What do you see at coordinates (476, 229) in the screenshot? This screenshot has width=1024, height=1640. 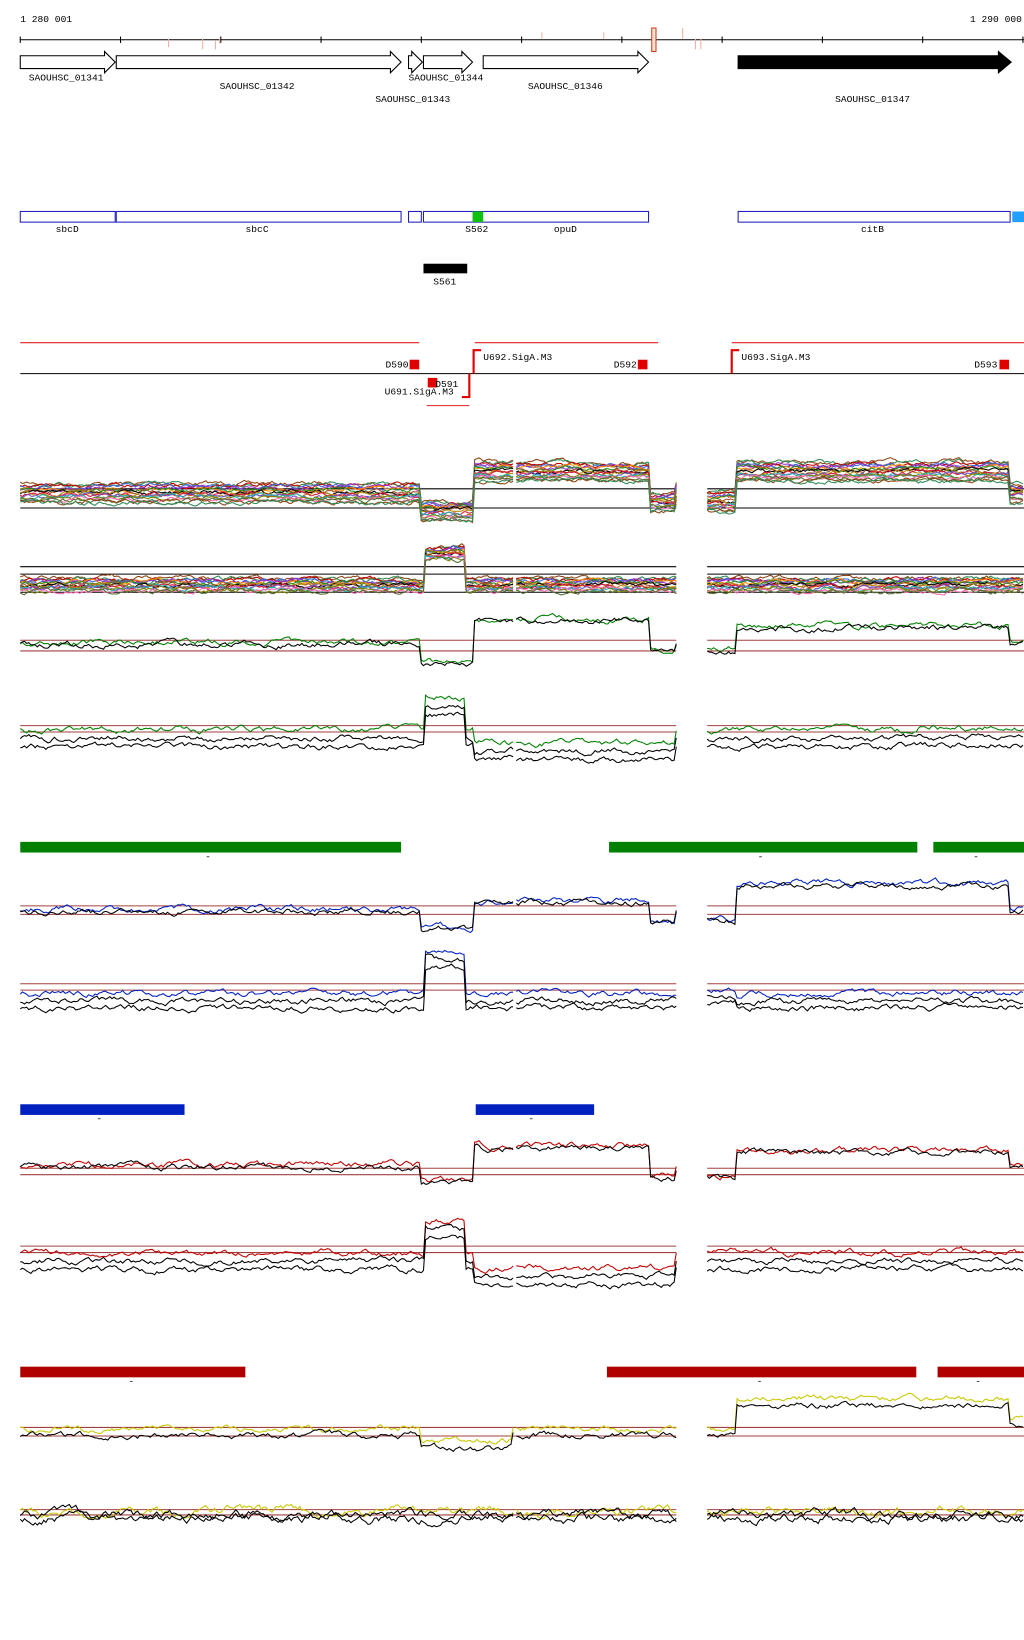 I see `label: S562` at bounding box center [476, 229].